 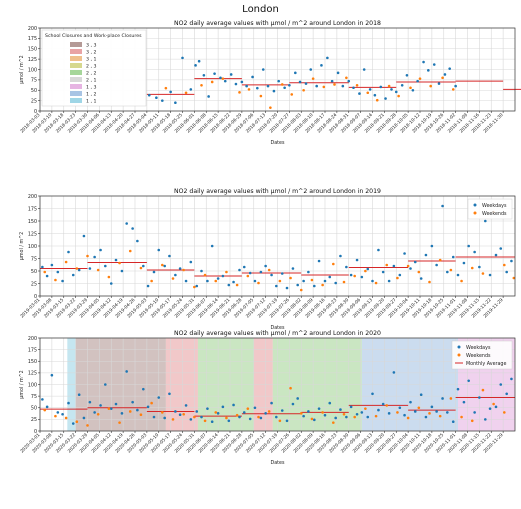 What do you see at coordinates (260, 9) in the screenshot?
I see `figure-title: London` at bounding box center [260, 9].